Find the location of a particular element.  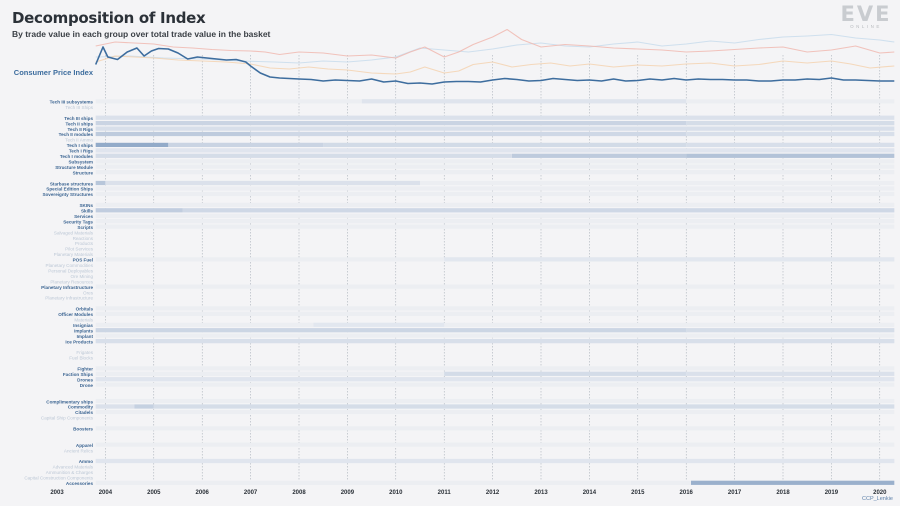

row-label: Insignias is located at coordinates (83, 325).